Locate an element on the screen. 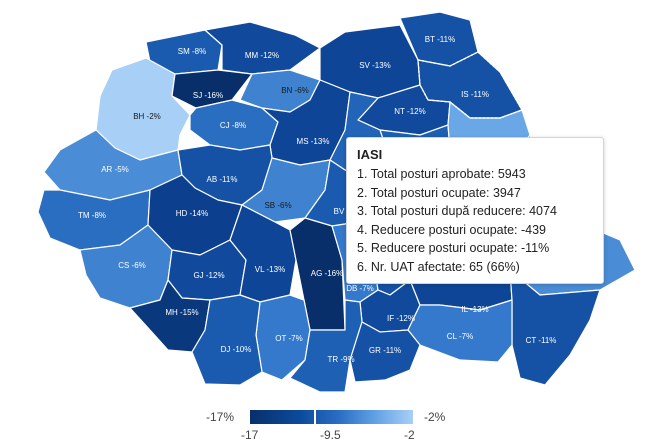 The width and height of the screenshot is (669, 446). county-label-gr: GR -11% is located at coordinates (385, 350).